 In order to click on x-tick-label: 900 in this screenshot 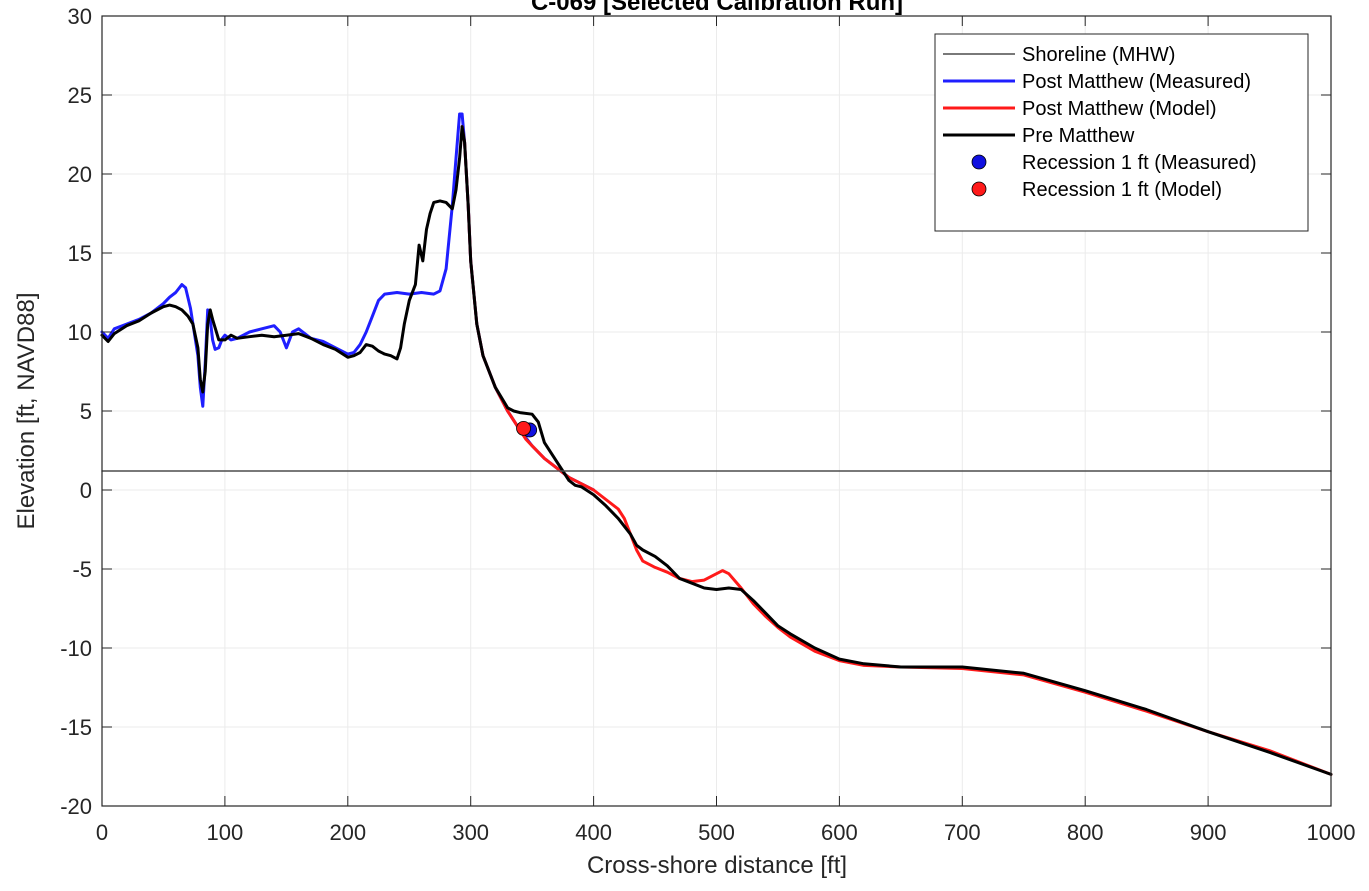, I will do `click(1208, 832)`.